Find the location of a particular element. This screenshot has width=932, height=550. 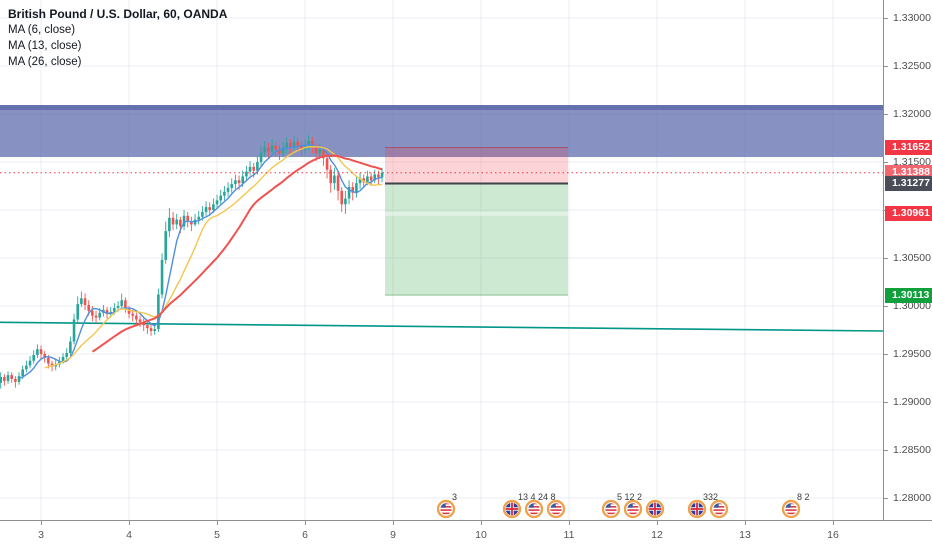

price-tick-label: 1.30500 is located at coordinates (908, 258).